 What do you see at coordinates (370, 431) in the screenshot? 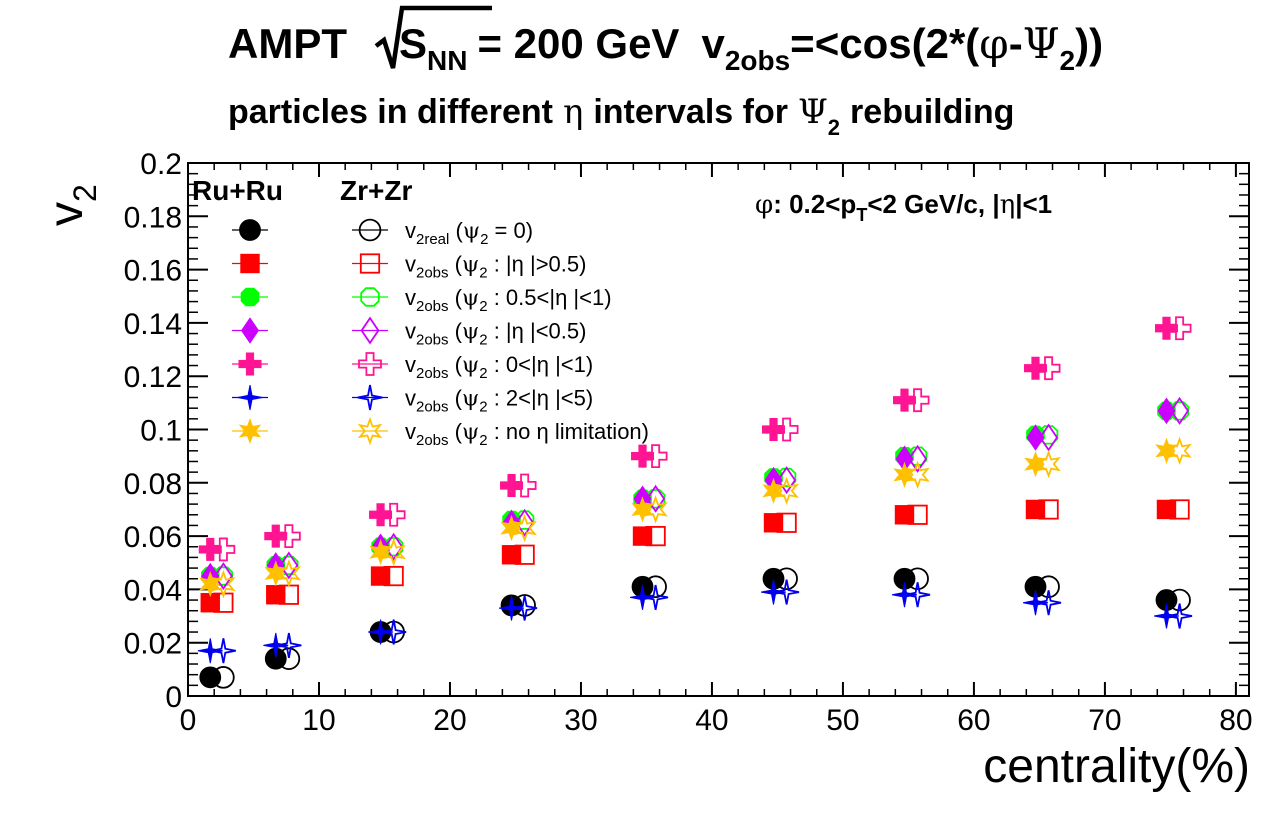
I see `legend-zr-star6-marker` at bounding box center [370, 431].